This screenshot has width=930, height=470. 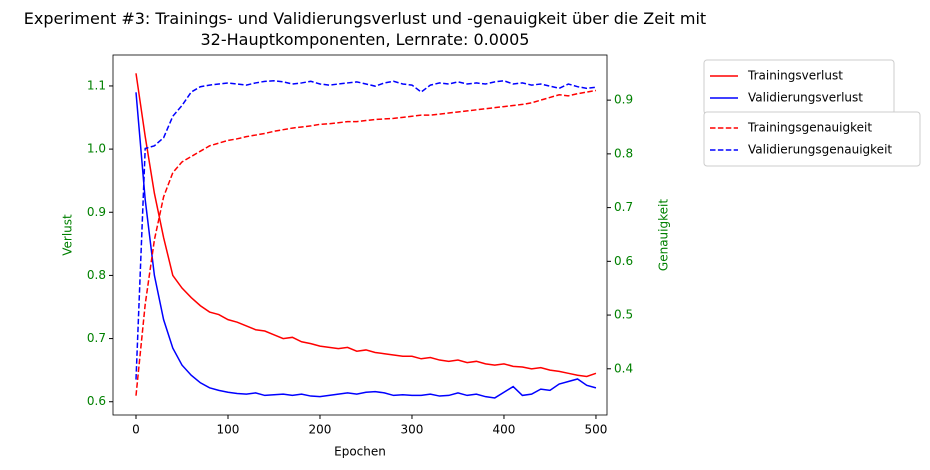 I want to click on legend-label: Trainingsverlust, so click(x=795, y=76).